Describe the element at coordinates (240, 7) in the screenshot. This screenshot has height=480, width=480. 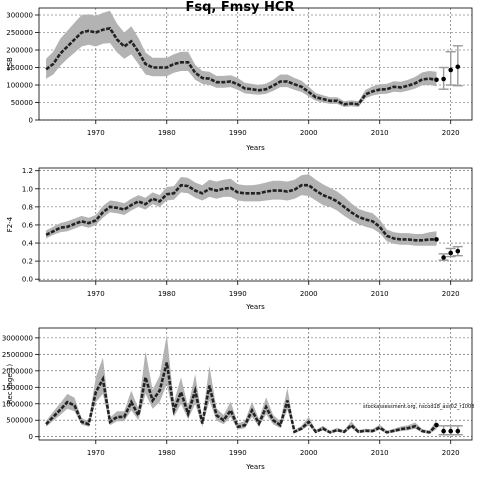
I see `page-title: Fsq, Fmsy HCR` at that location.